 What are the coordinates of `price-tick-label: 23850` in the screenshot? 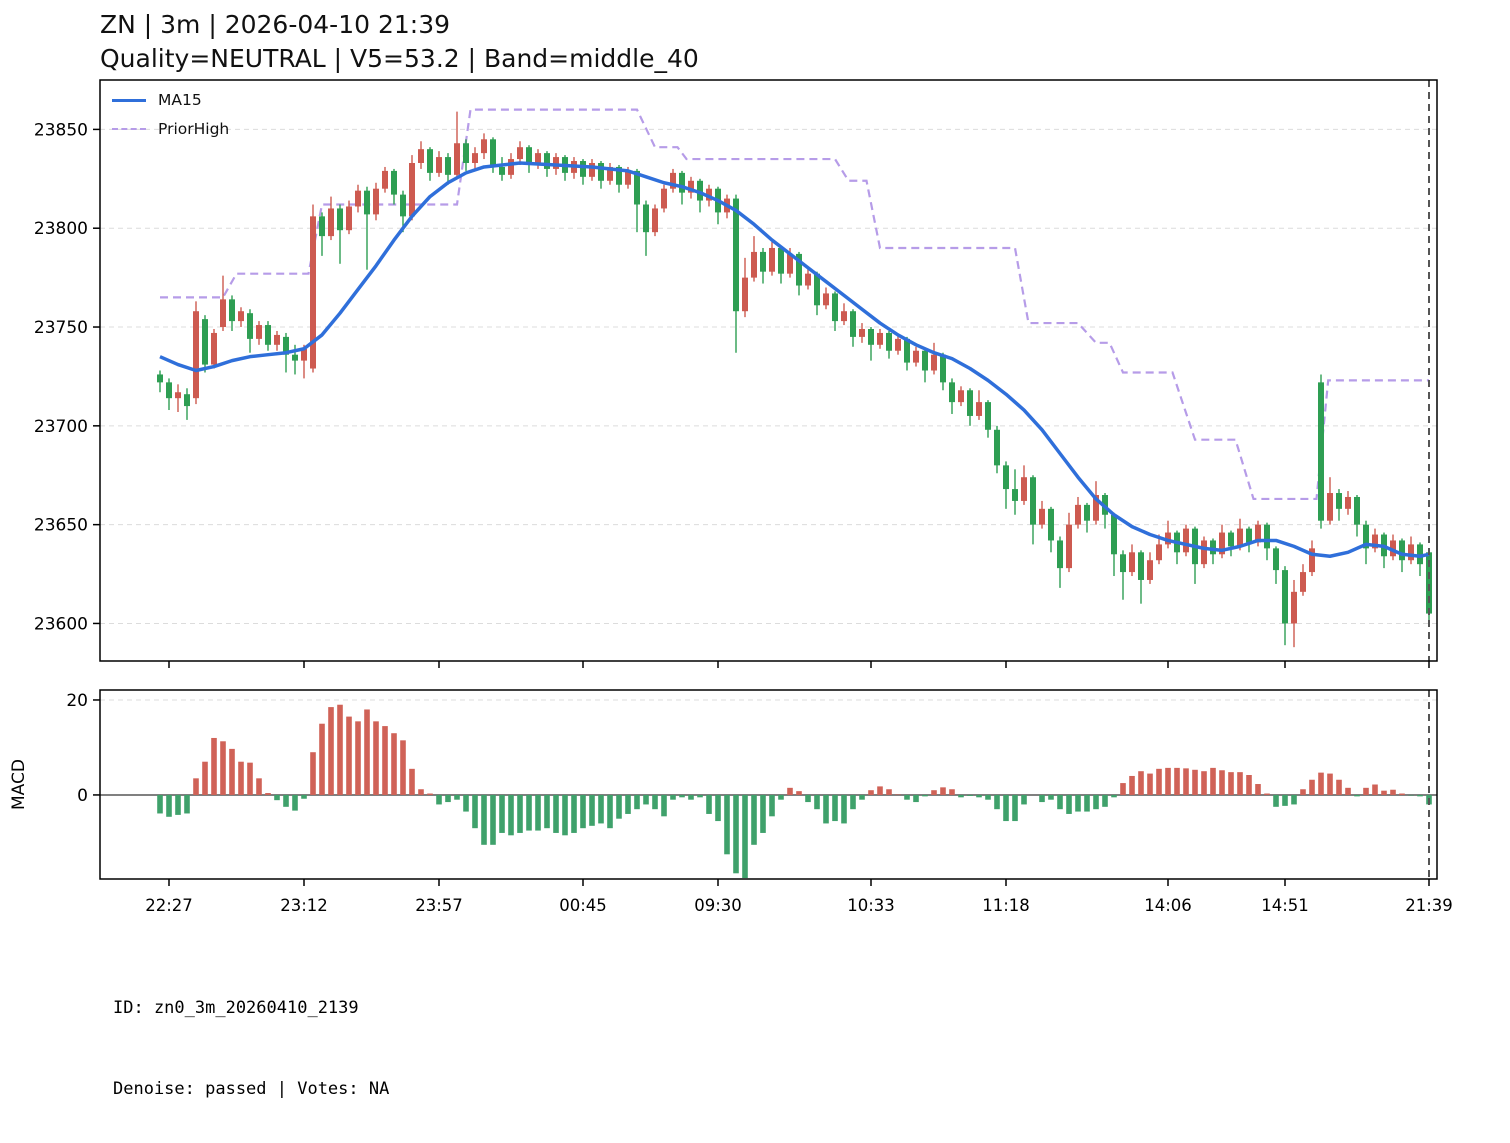 It's located at (61, 130).